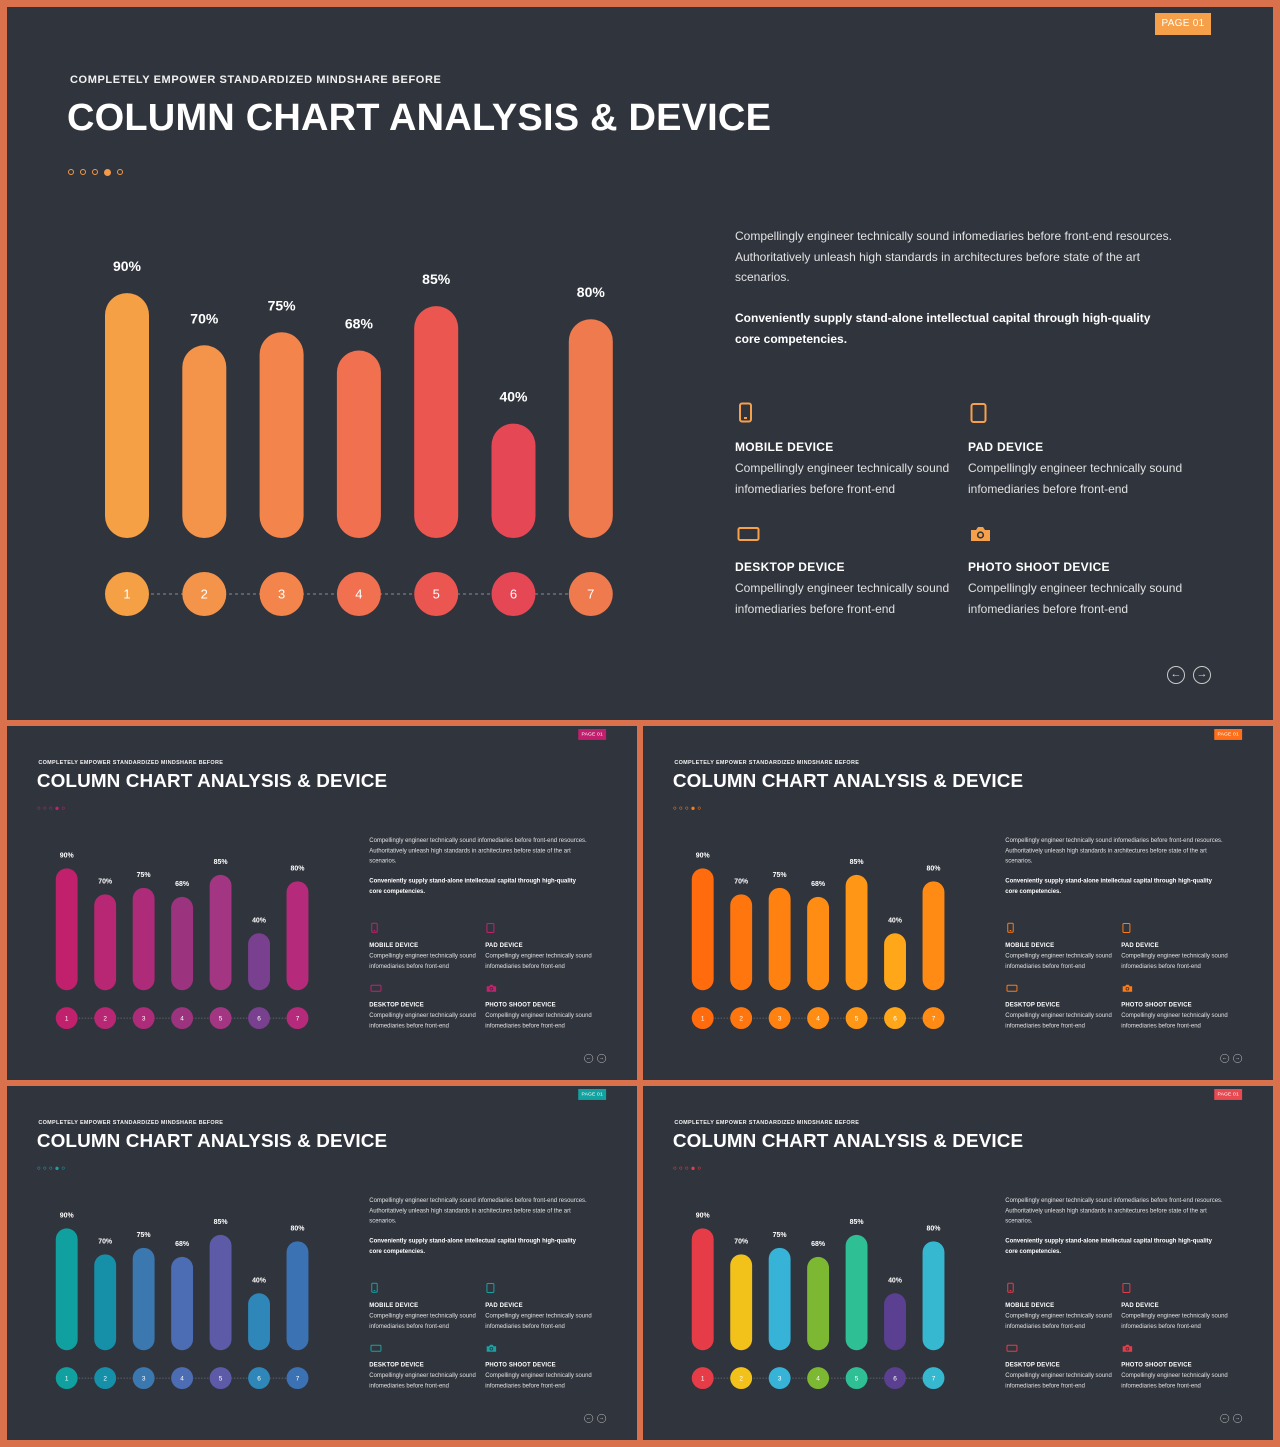 The image size is (1280, 1447). I want to click on camera-icon, so click(1127, 988).